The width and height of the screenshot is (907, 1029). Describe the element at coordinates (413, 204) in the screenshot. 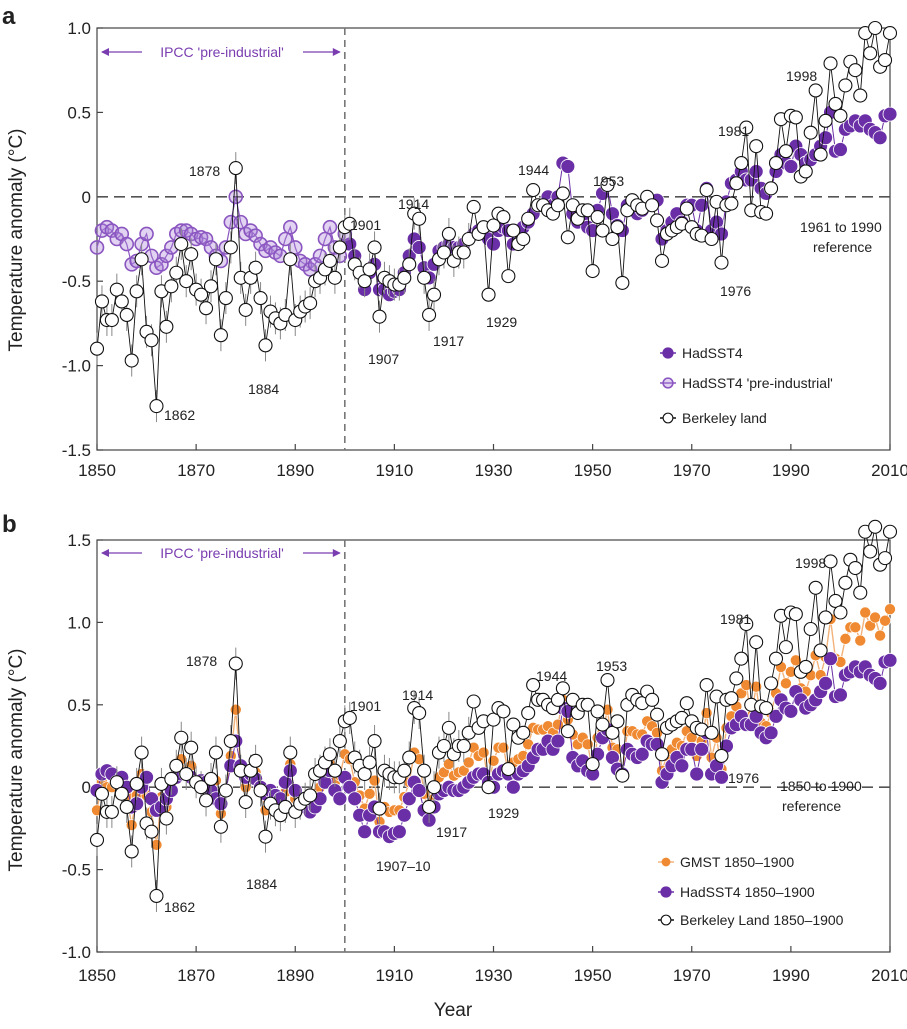

I see `annotation: 1914` at that location.